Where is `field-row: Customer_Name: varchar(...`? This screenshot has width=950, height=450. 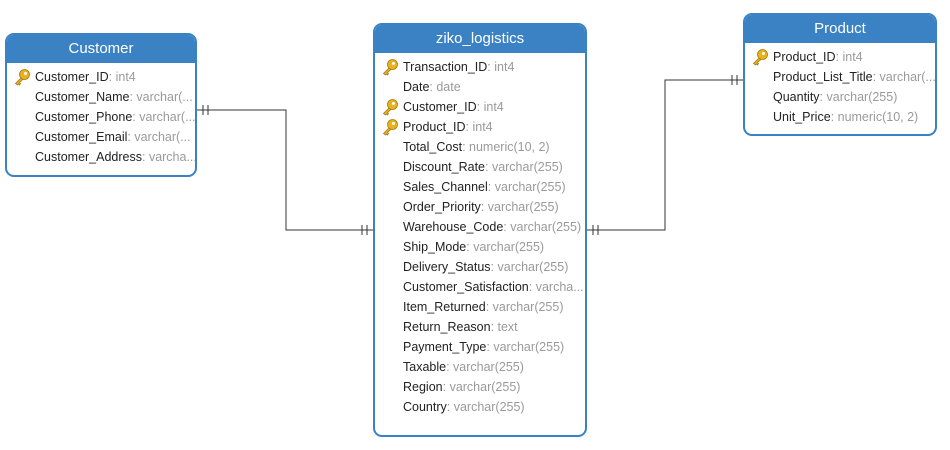 field-row: Customer_Name: varchar(... is located at coordinates (101, 97).